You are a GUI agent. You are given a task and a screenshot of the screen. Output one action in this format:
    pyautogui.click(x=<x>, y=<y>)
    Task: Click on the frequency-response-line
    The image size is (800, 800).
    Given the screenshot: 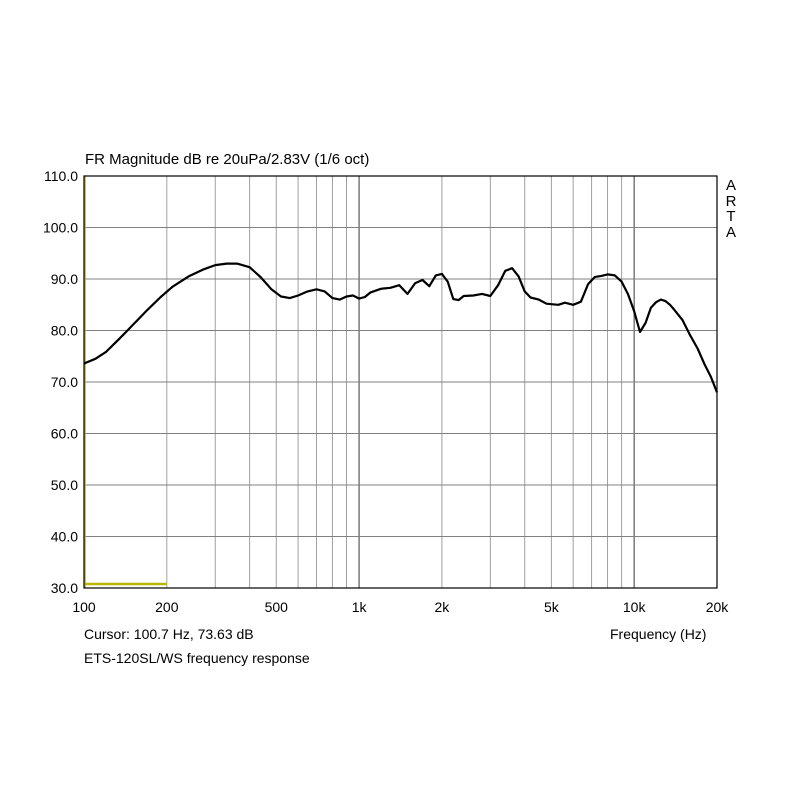 What is the action you would take?
    pyautogui.click(x=401, y=327)
    